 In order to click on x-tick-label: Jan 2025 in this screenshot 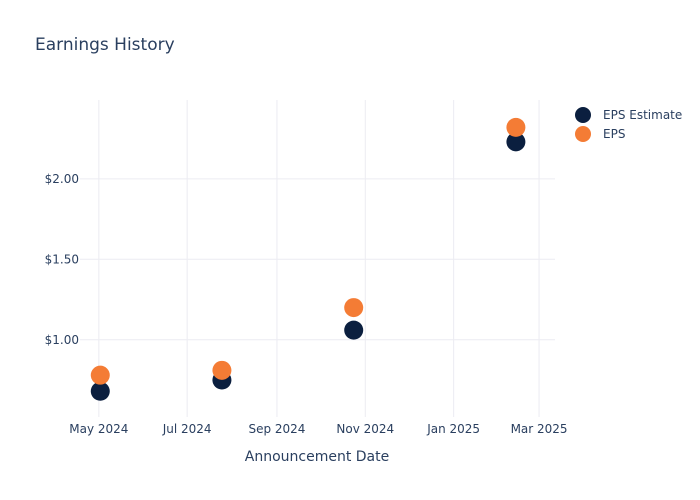, I will do `click(453, 429)`.